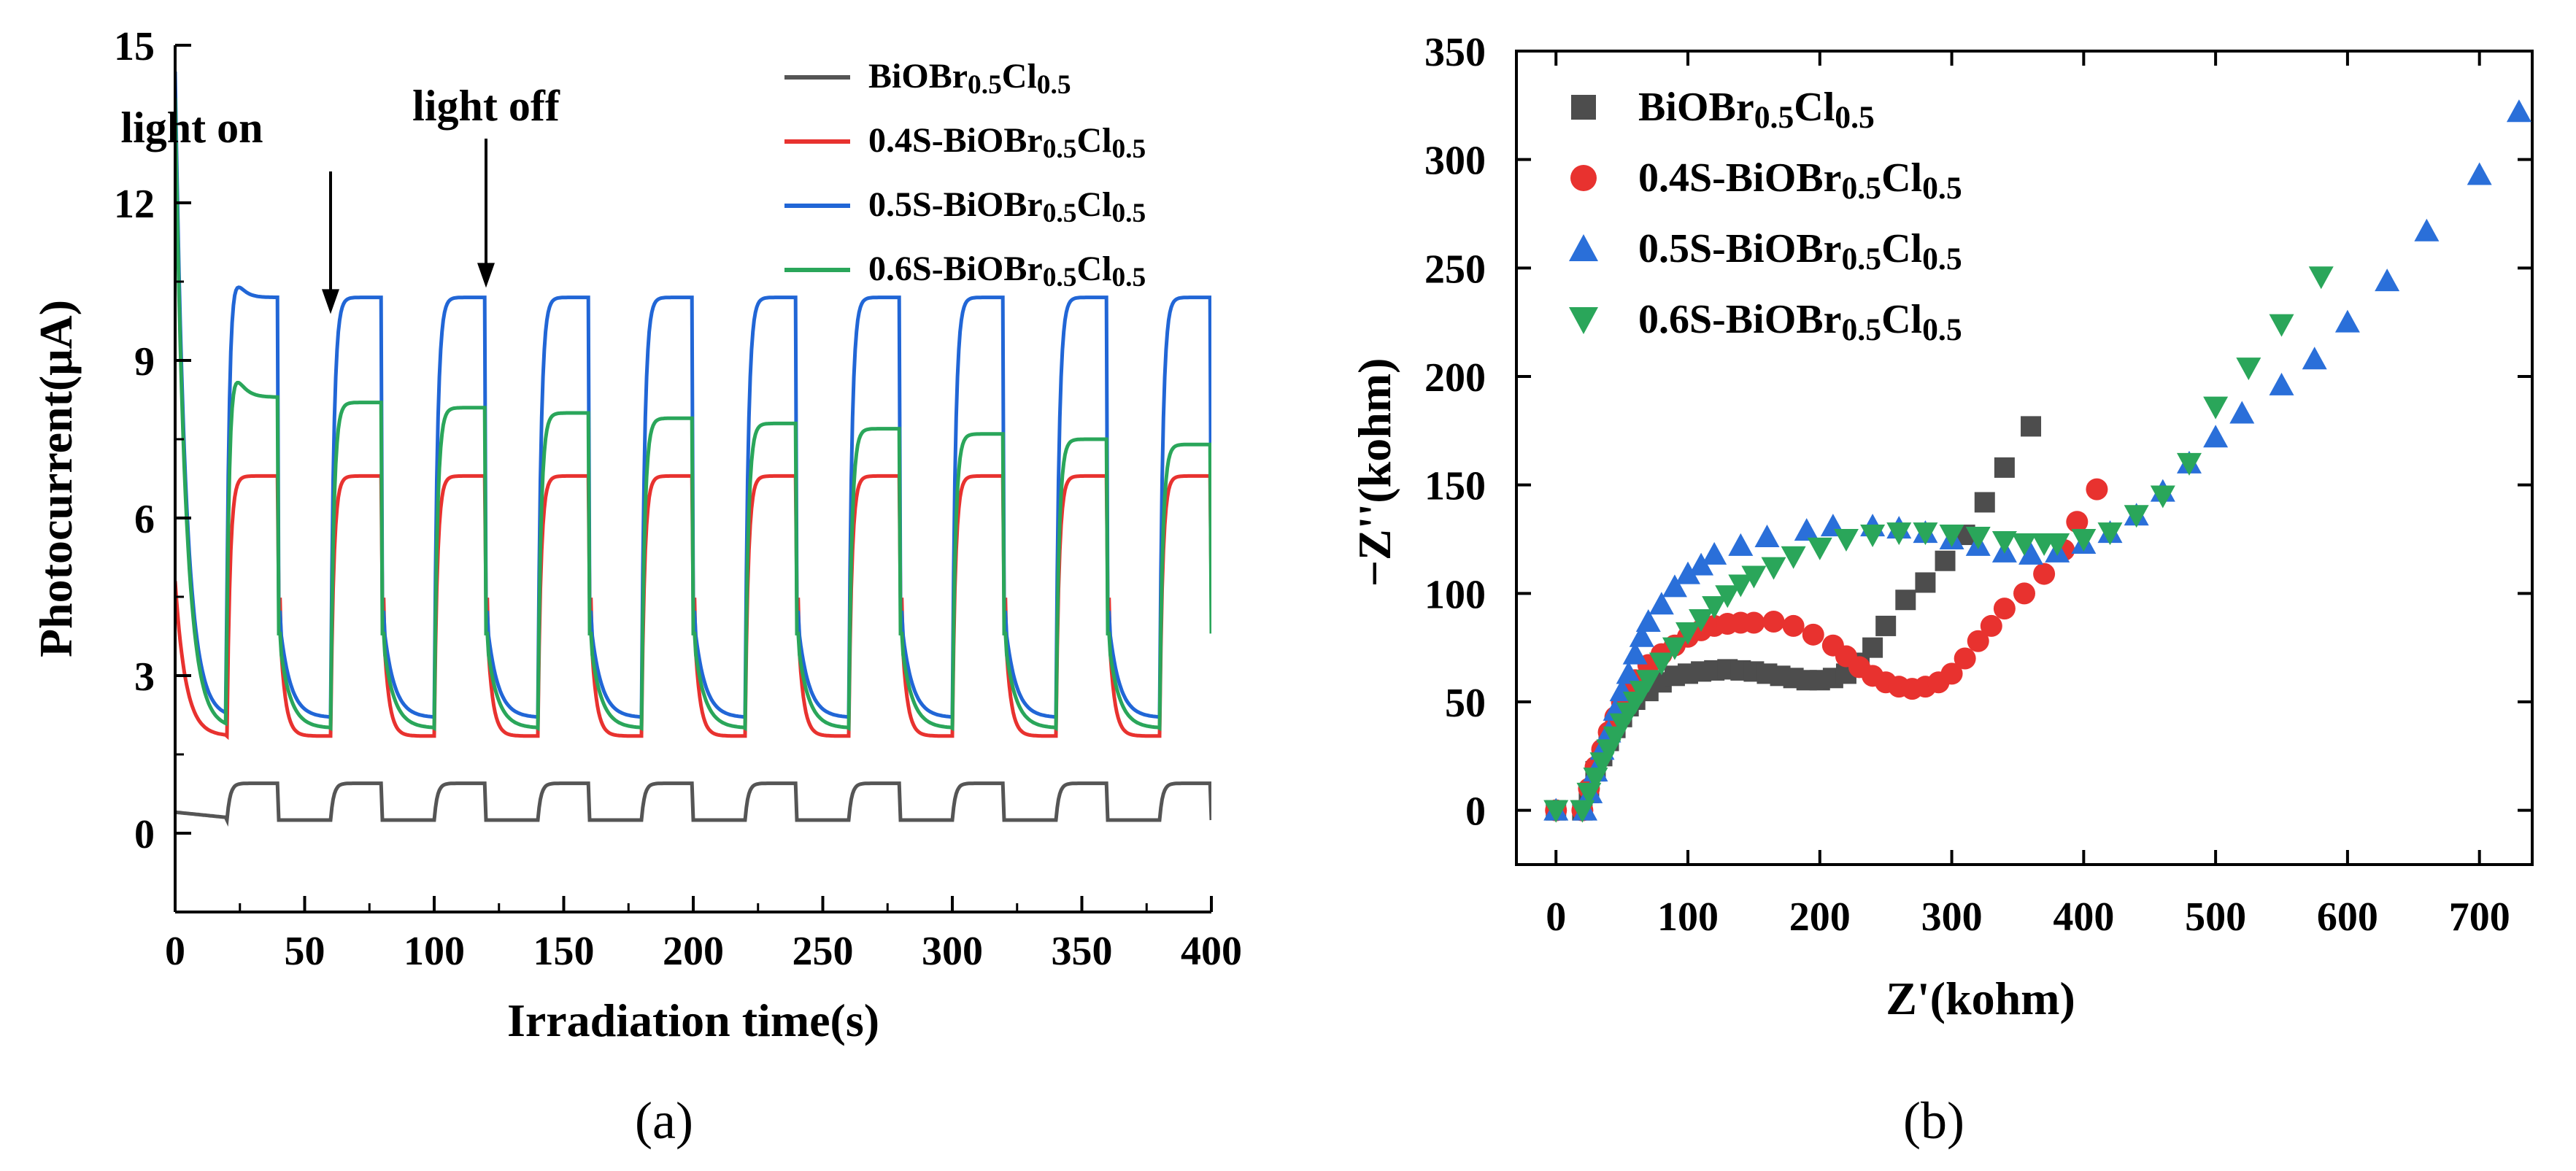 This screenshot has width=2576, height=1171. I want to click on x-axis-label: Z'(kohm), so click(1980, 999).